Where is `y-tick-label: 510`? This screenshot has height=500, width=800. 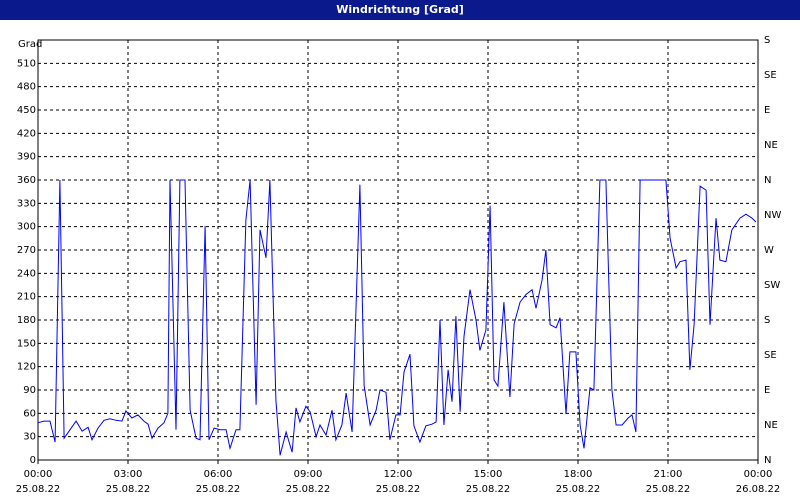
y-tick-label: 510 is located at coordinates (26, 63).